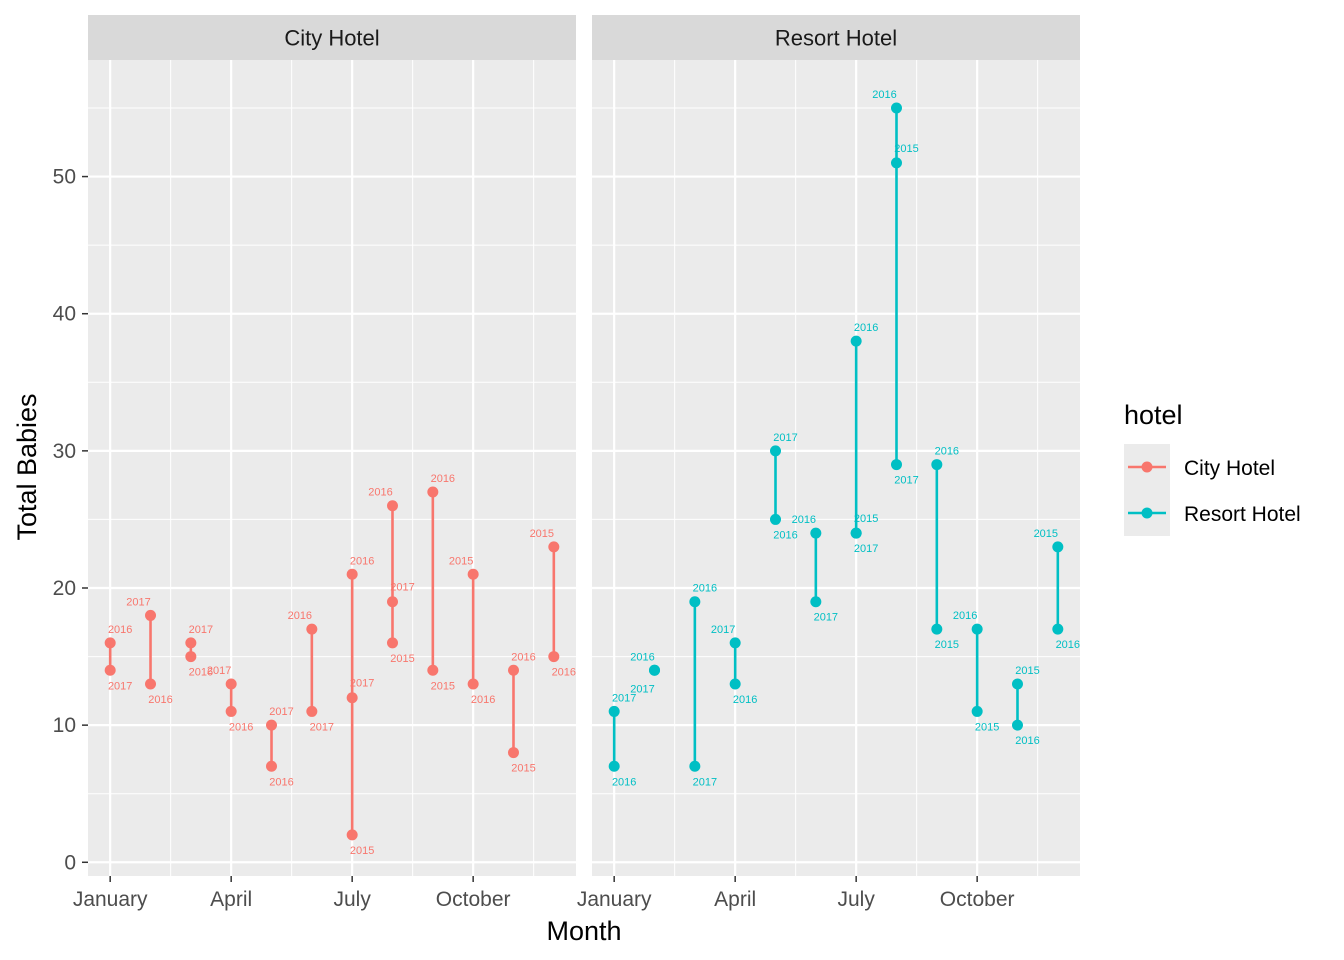 The width and height of the screenshot is (1344, 960). Describe the element at coordinates (1147, 513) in the screenshot. I see `legend-key-point` at that location.